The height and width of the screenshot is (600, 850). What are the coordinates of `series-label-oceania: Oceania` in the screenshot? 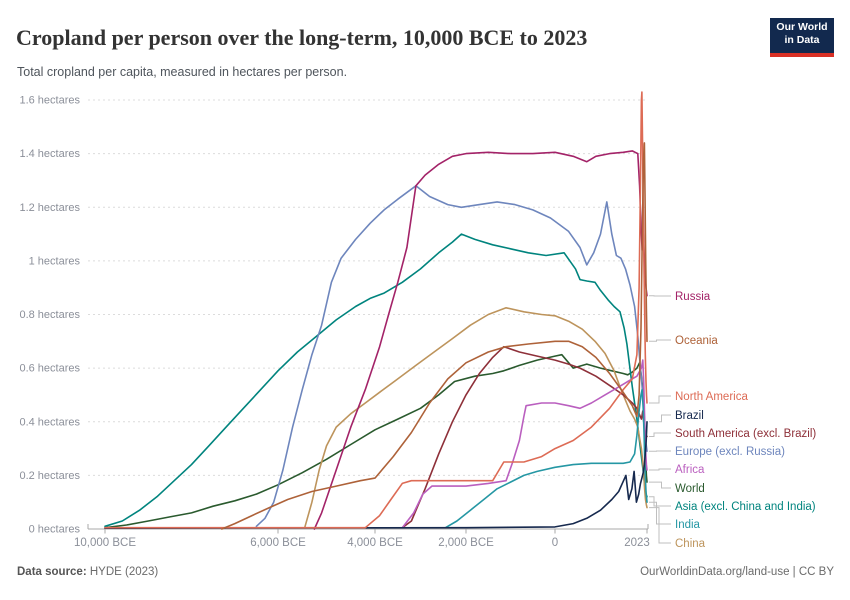 It's located at (696, 341).